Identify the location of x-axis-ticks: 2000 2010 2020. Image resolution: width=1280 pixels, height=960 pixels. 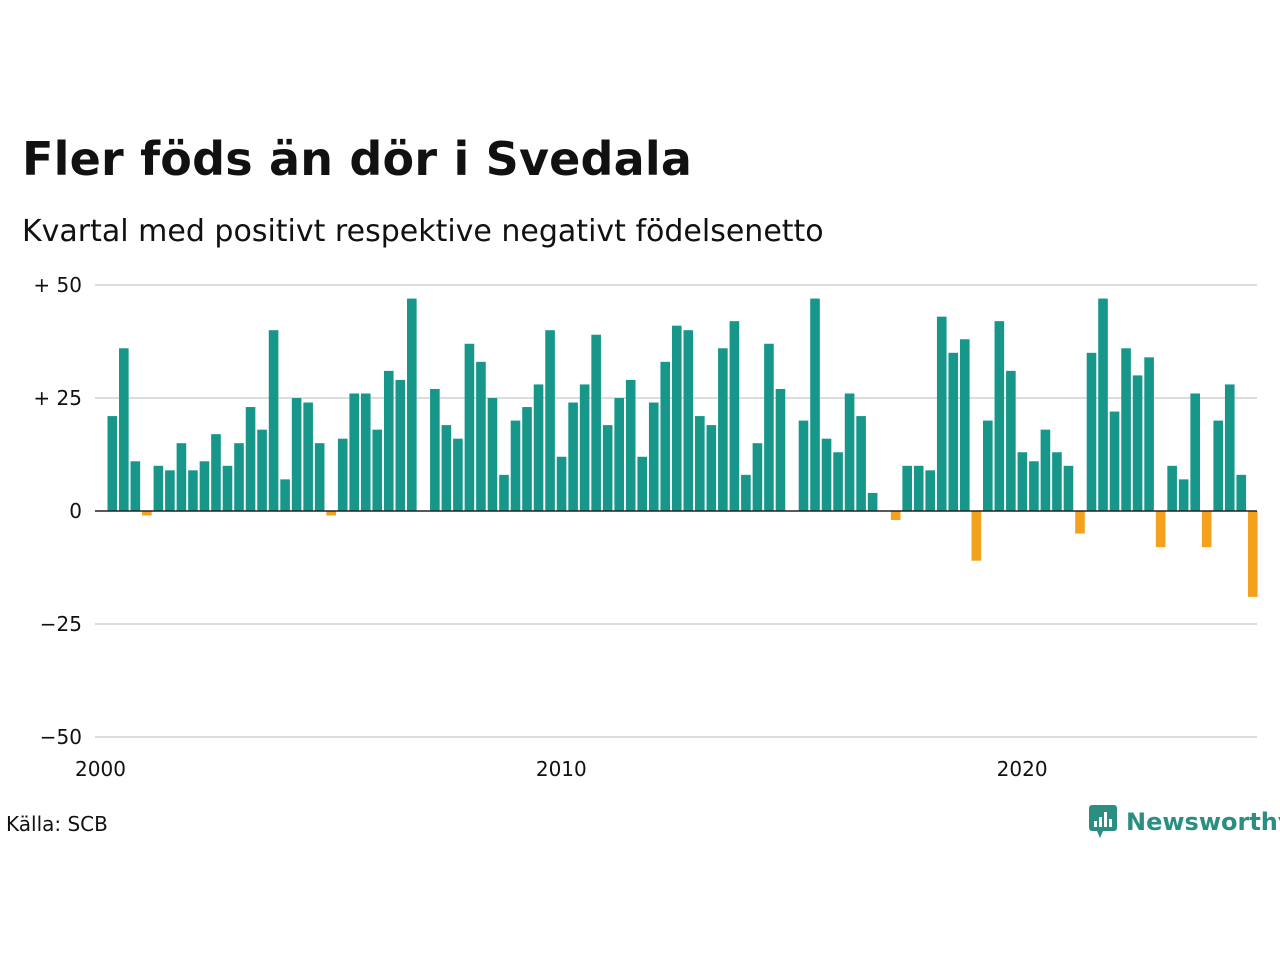
(561, 769).